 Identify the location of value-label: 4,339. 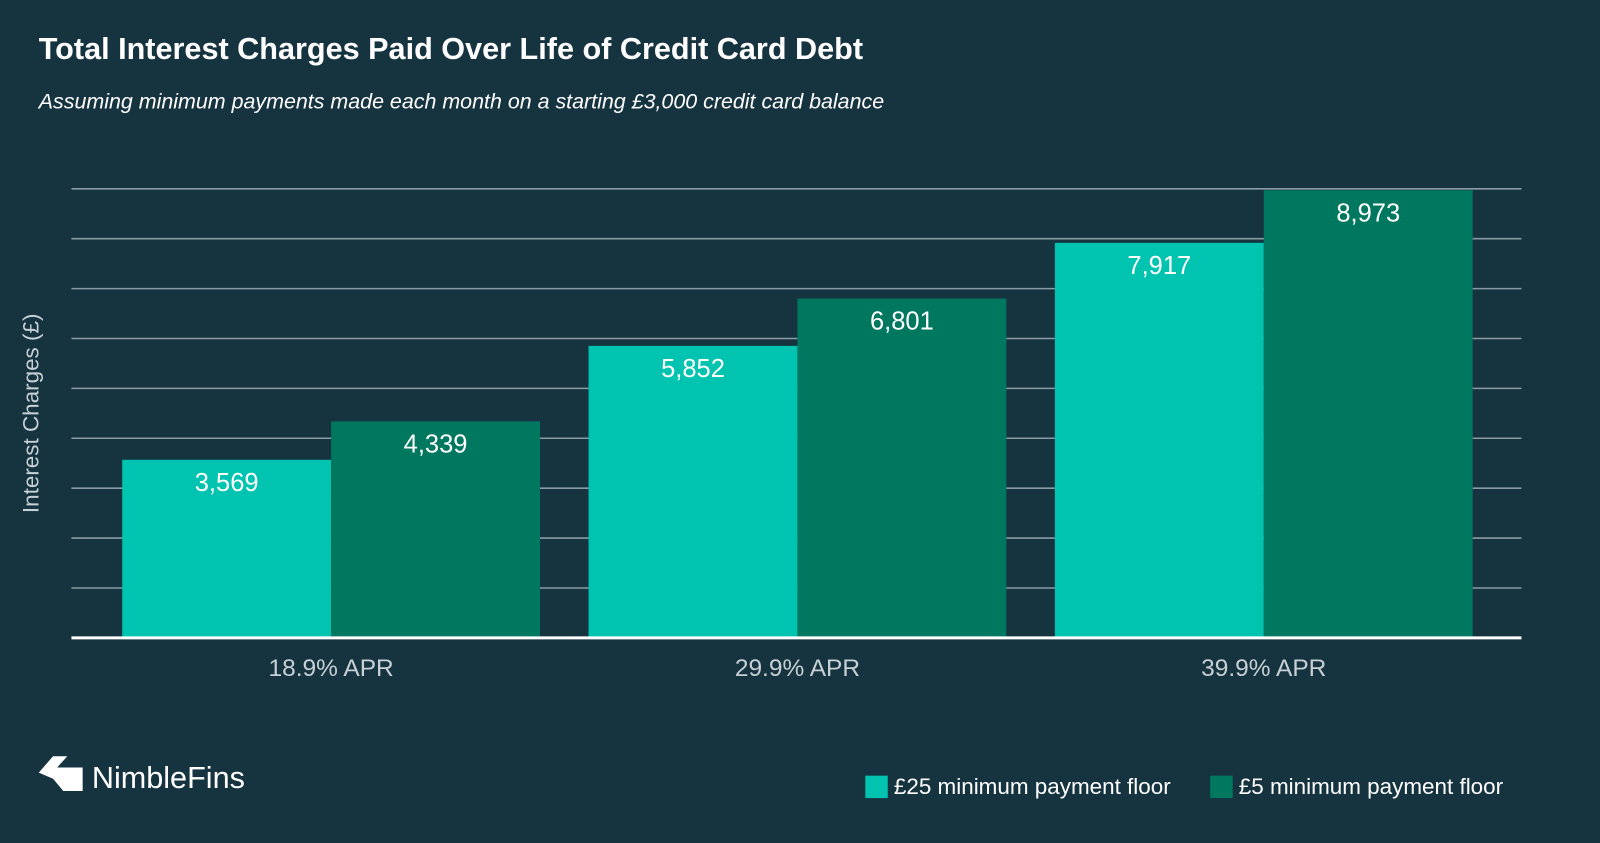
(436, 445).